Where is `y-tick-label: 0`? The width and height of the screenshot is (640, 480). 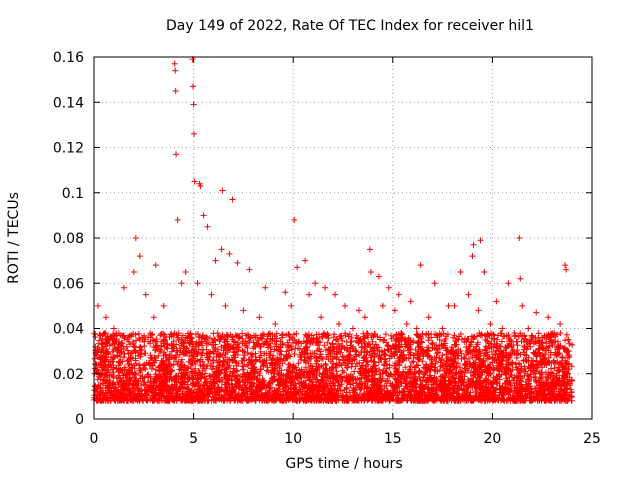 y-tick-label: 0 is located at coordinates (79, 420).